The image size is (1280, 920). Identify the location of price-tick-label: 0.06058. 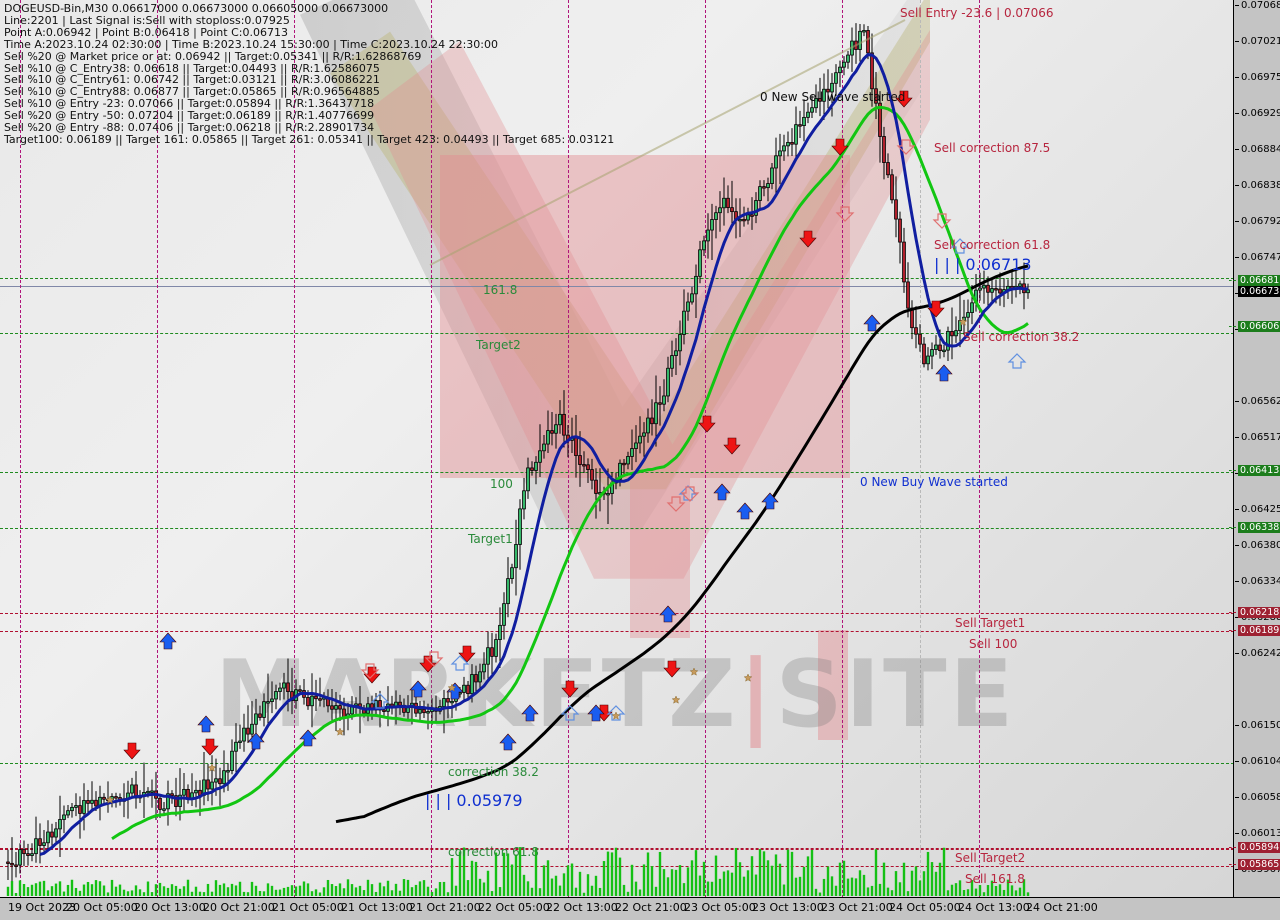
(1260, 797).